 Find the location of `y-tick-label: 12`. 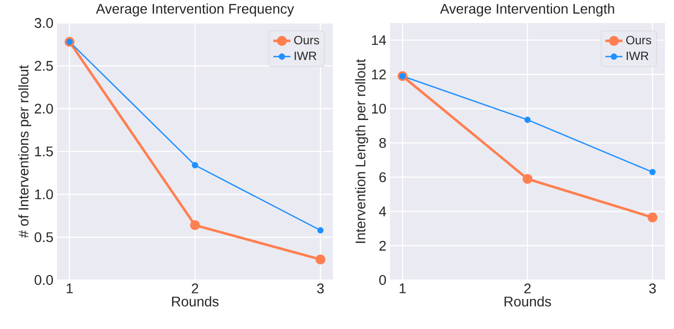

y-tick-label: 12 is located at coordinates (379, 75).